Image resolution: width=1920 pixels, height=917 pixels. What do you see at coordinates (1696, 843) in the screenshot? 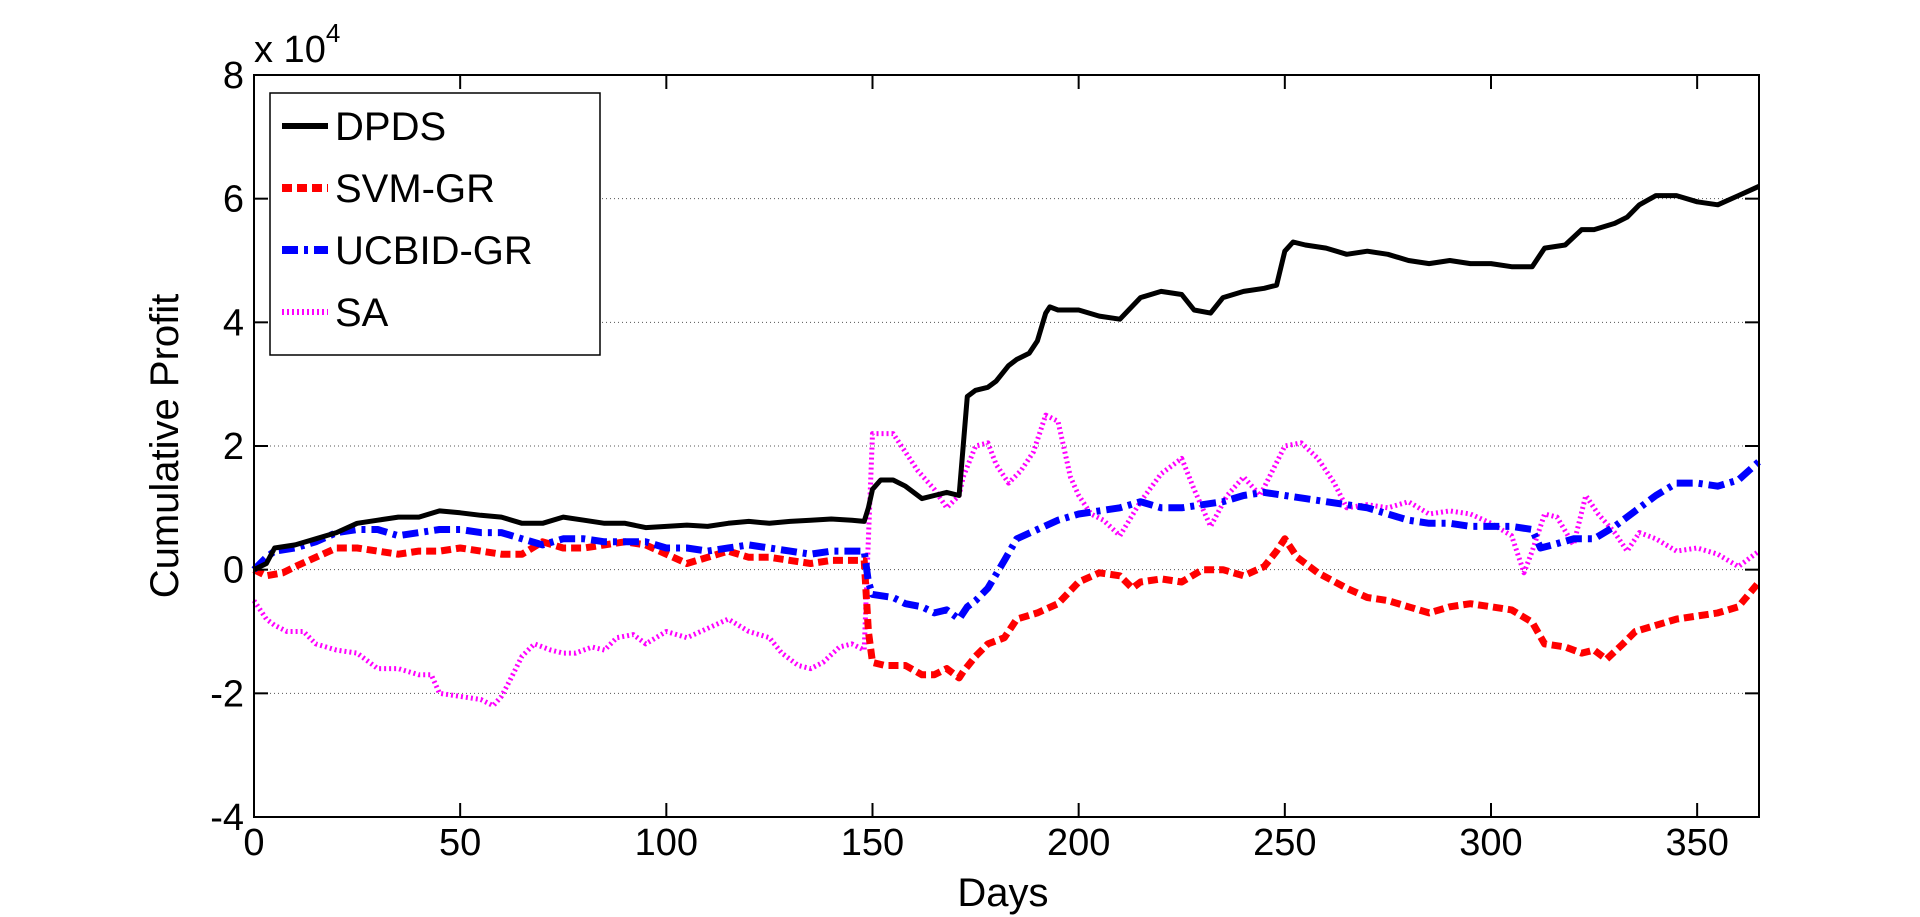
I see `x-tick-label-7: 350` at bounding box center [1696, 843].